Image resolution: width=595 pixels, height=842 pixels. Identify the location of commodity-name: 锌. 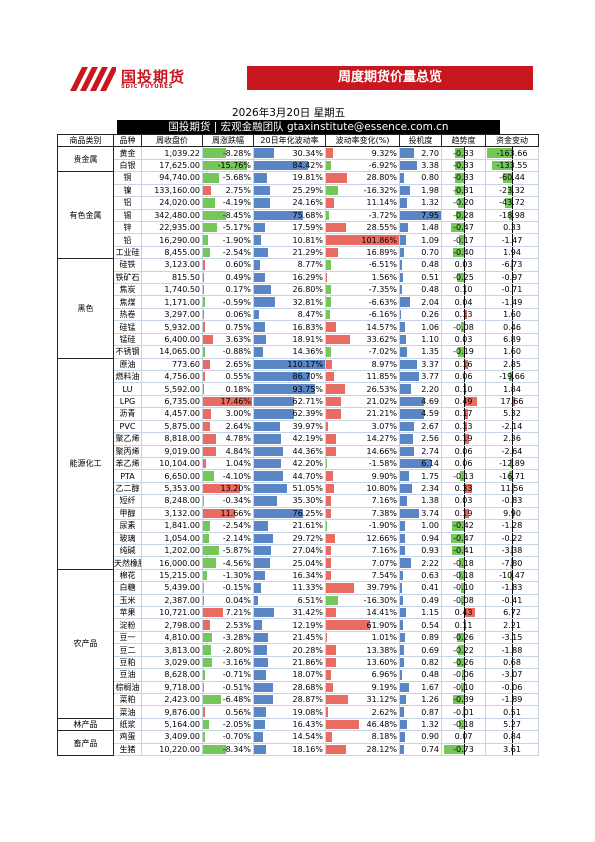
(127, 227).